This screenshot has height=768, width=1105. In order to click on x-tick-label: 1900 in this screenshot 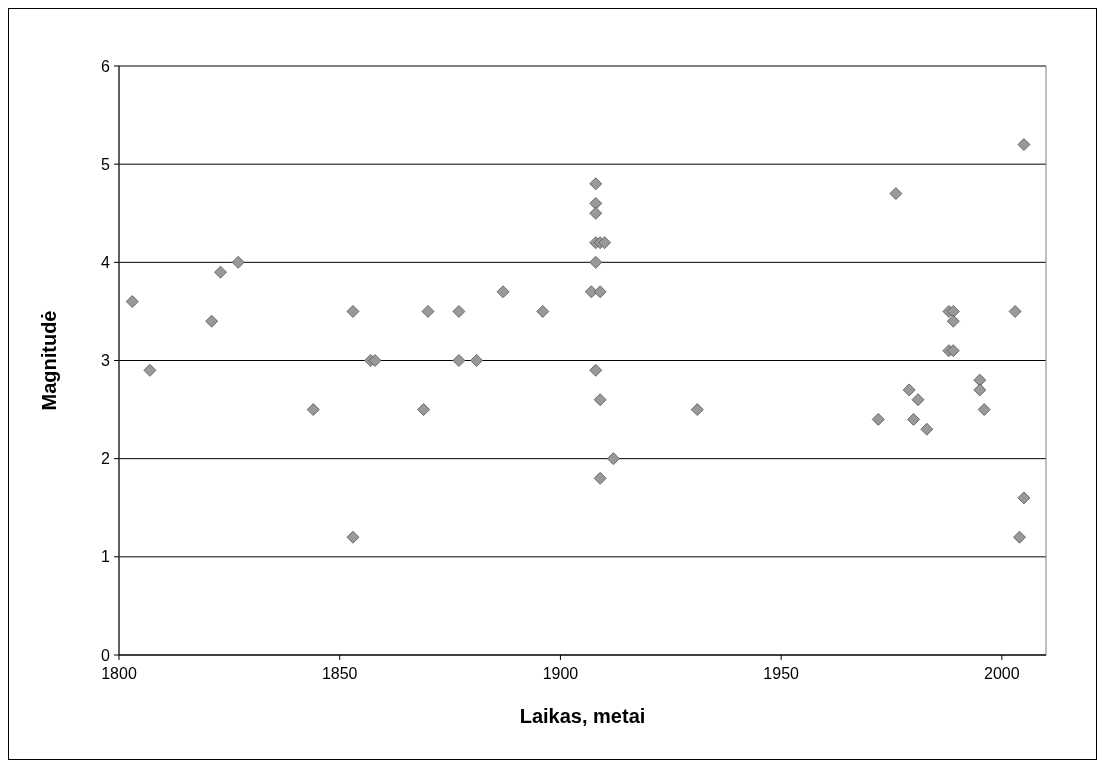, I will do `click(560, 673)`.